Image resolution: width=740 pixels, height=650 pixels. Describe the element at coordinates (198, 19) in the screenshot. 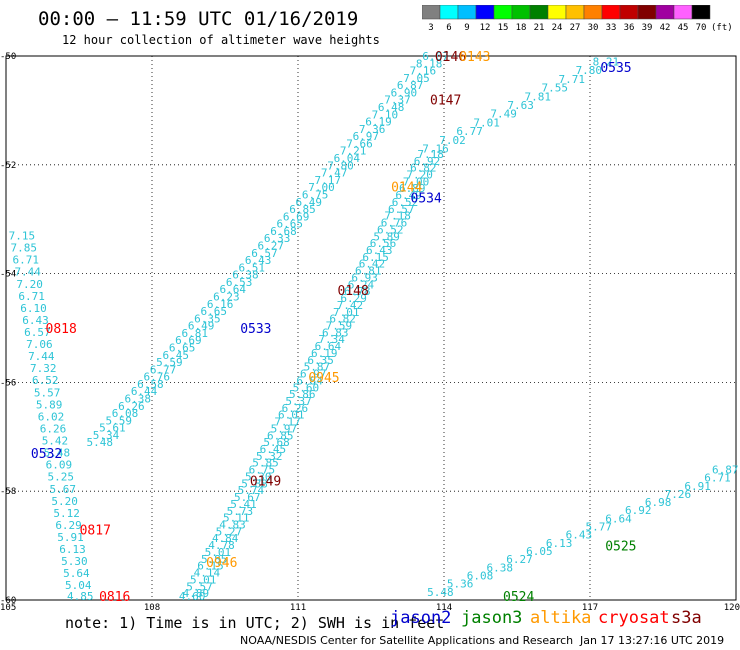

I see `map-title: 00:00 – 11:59 UTC 01/16/2019` at that location.